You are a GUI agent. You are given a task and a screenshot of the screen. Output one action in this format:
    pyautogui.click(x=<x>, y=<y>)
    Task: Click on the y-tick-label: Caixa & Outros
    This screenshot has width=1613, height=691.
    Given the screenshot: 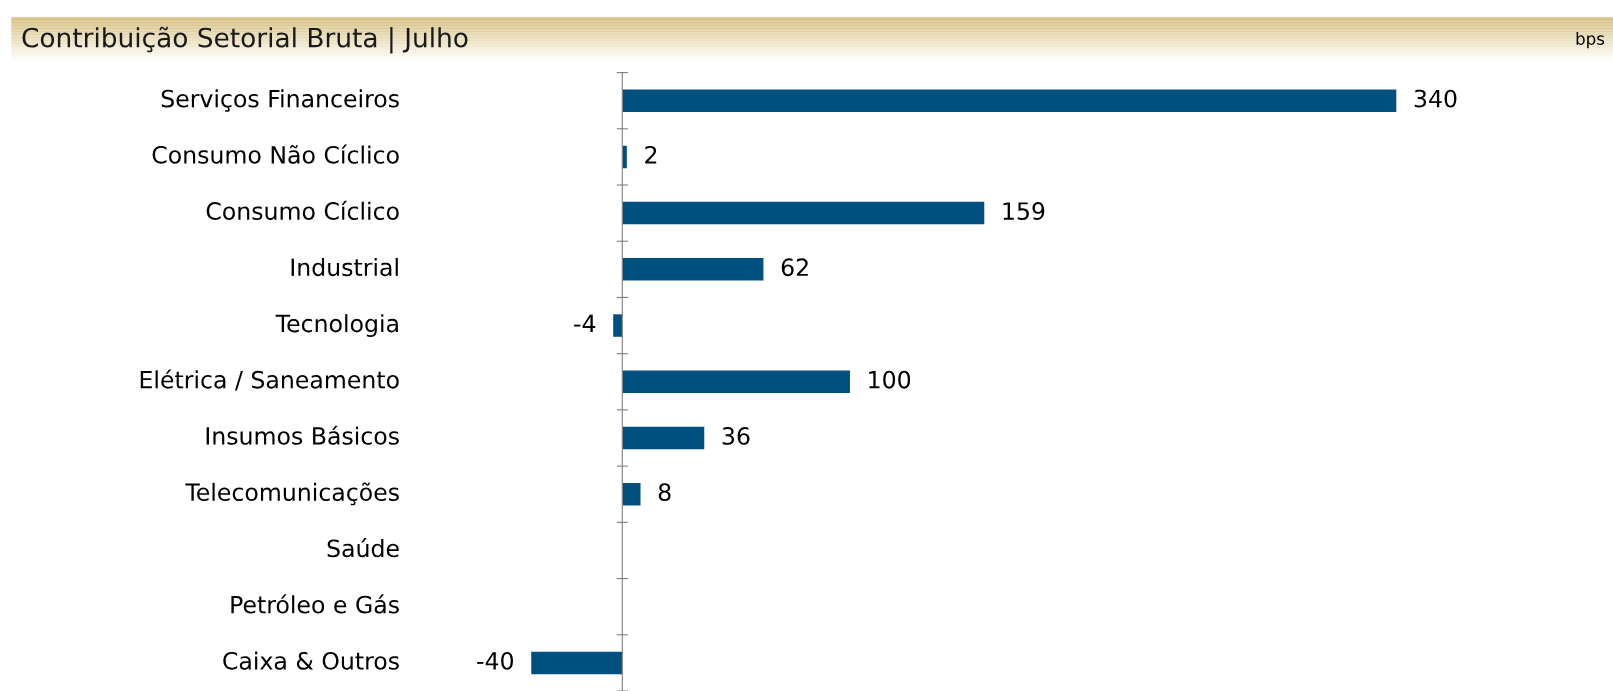 What is the action you would take?
    pyautogui.click(x=311, y=660)
    